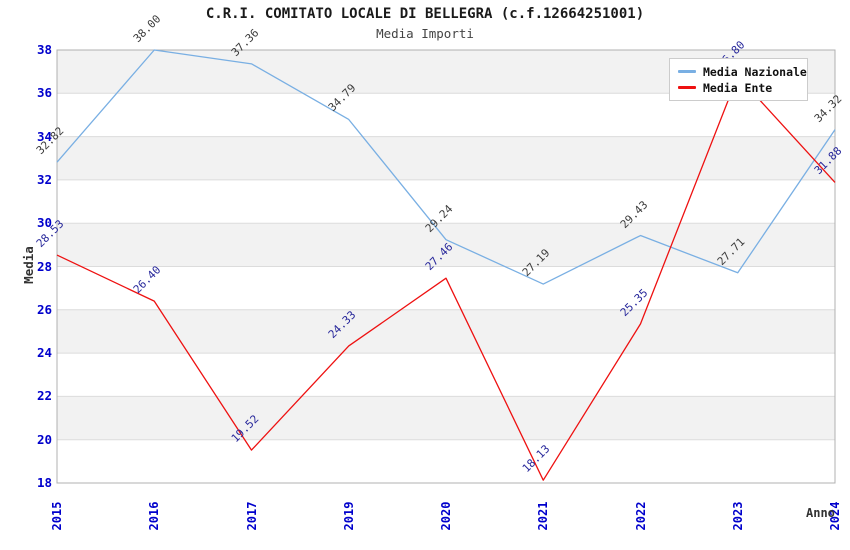  Describe the element at coordinates (44, 266) in the screenshot. I see `y-tick-label: 28` at that location.